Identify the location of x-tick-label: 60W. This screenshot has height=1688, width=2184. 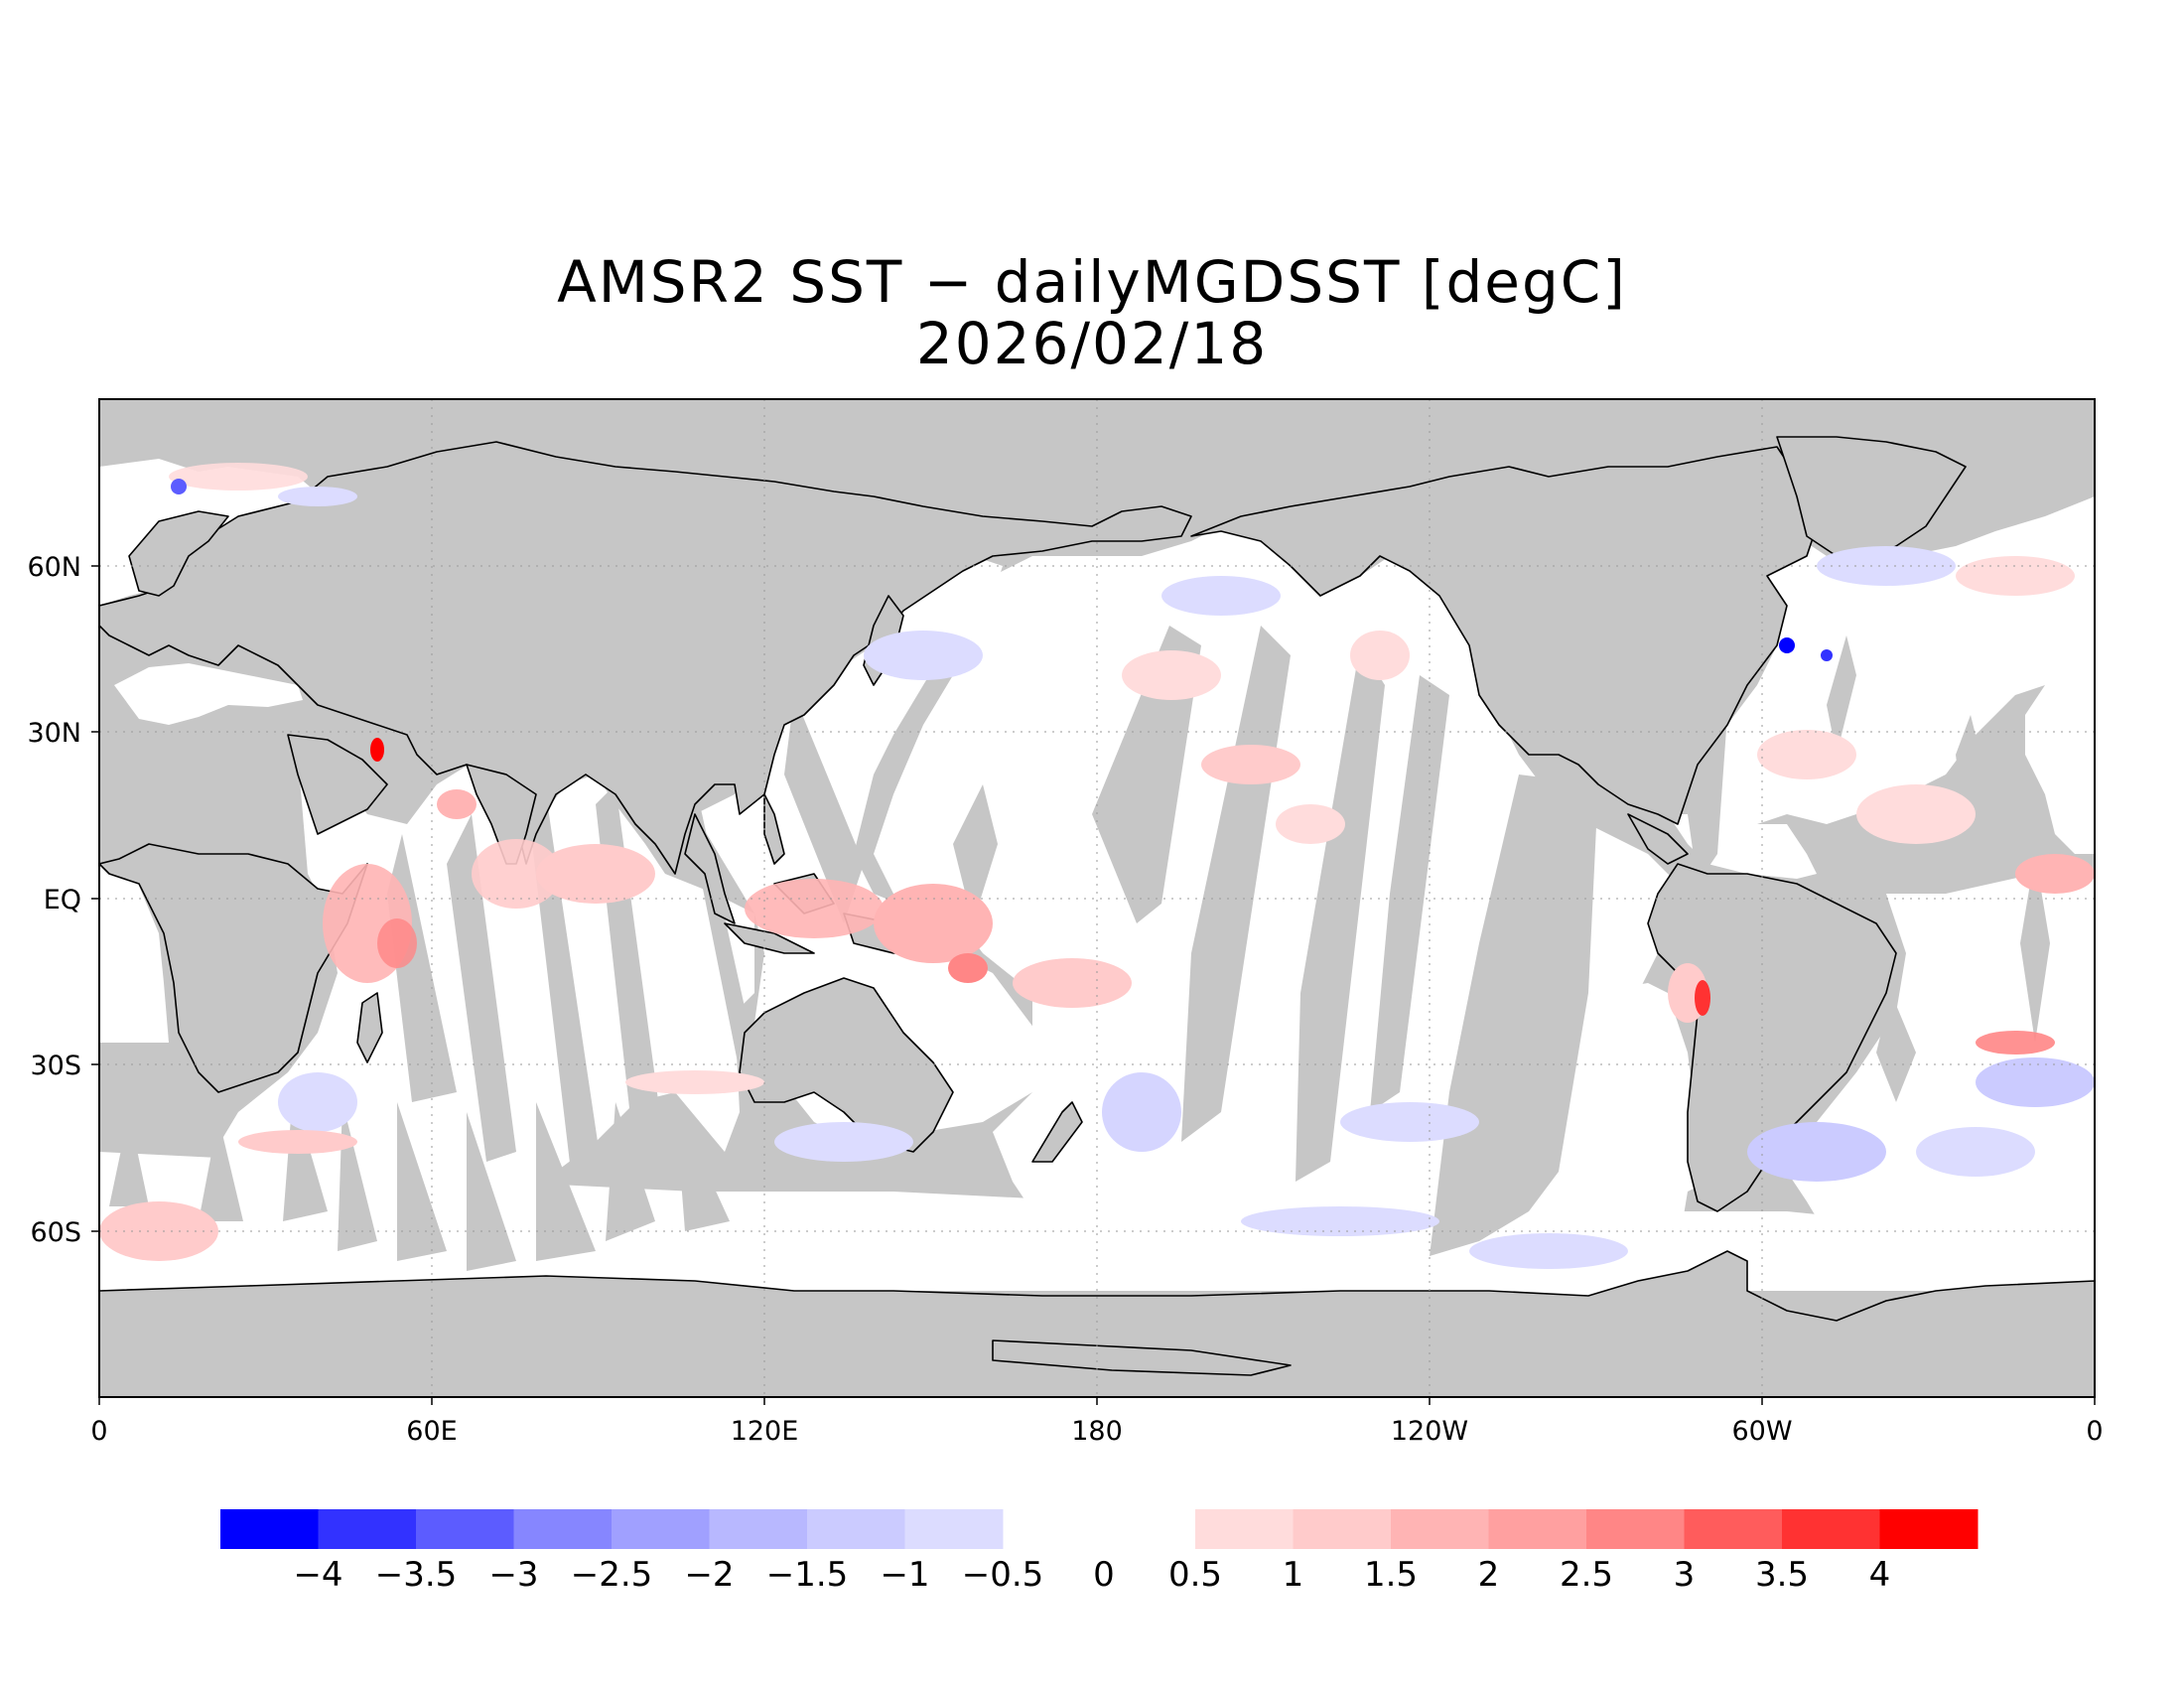
(1761, 1431).